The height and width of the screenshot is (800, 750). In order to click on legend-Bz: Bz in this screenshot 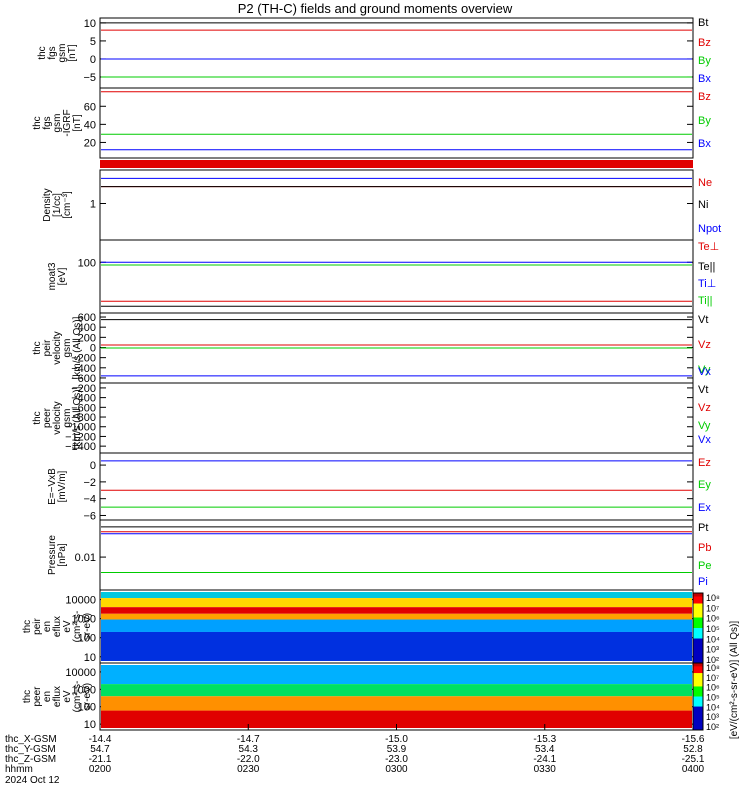, I will do `click(704, 43)`.